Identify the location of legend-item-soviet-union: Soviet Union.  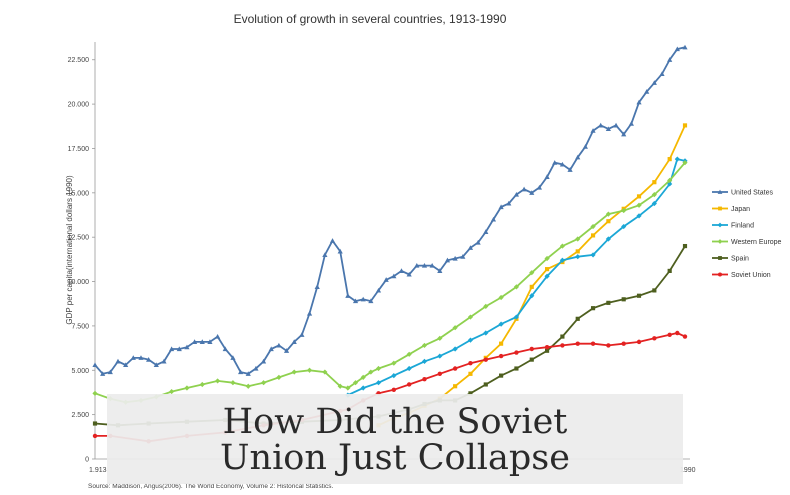
(741, 275).